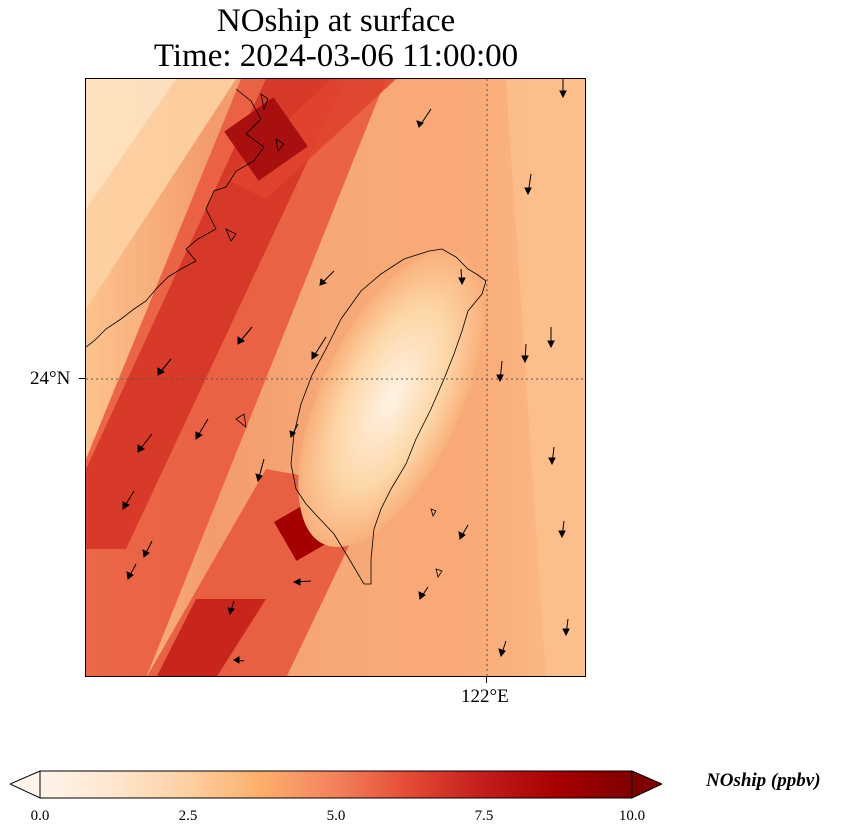 Image resolution: width=842 pixels, height=836 pixels. What do you see at coordinates (632, 816) in the screenshot?
I see `colorbar-tick-4: 10.0` at bounding box center [632, 816].